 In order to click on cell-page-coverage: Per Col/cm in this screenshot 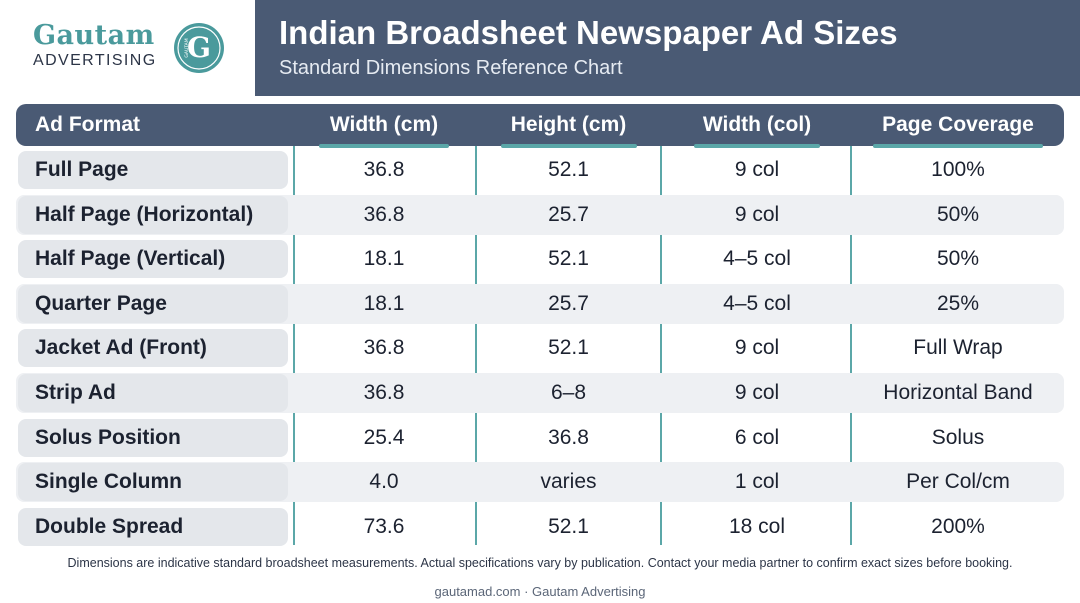, I will do `click(958, 482)`.